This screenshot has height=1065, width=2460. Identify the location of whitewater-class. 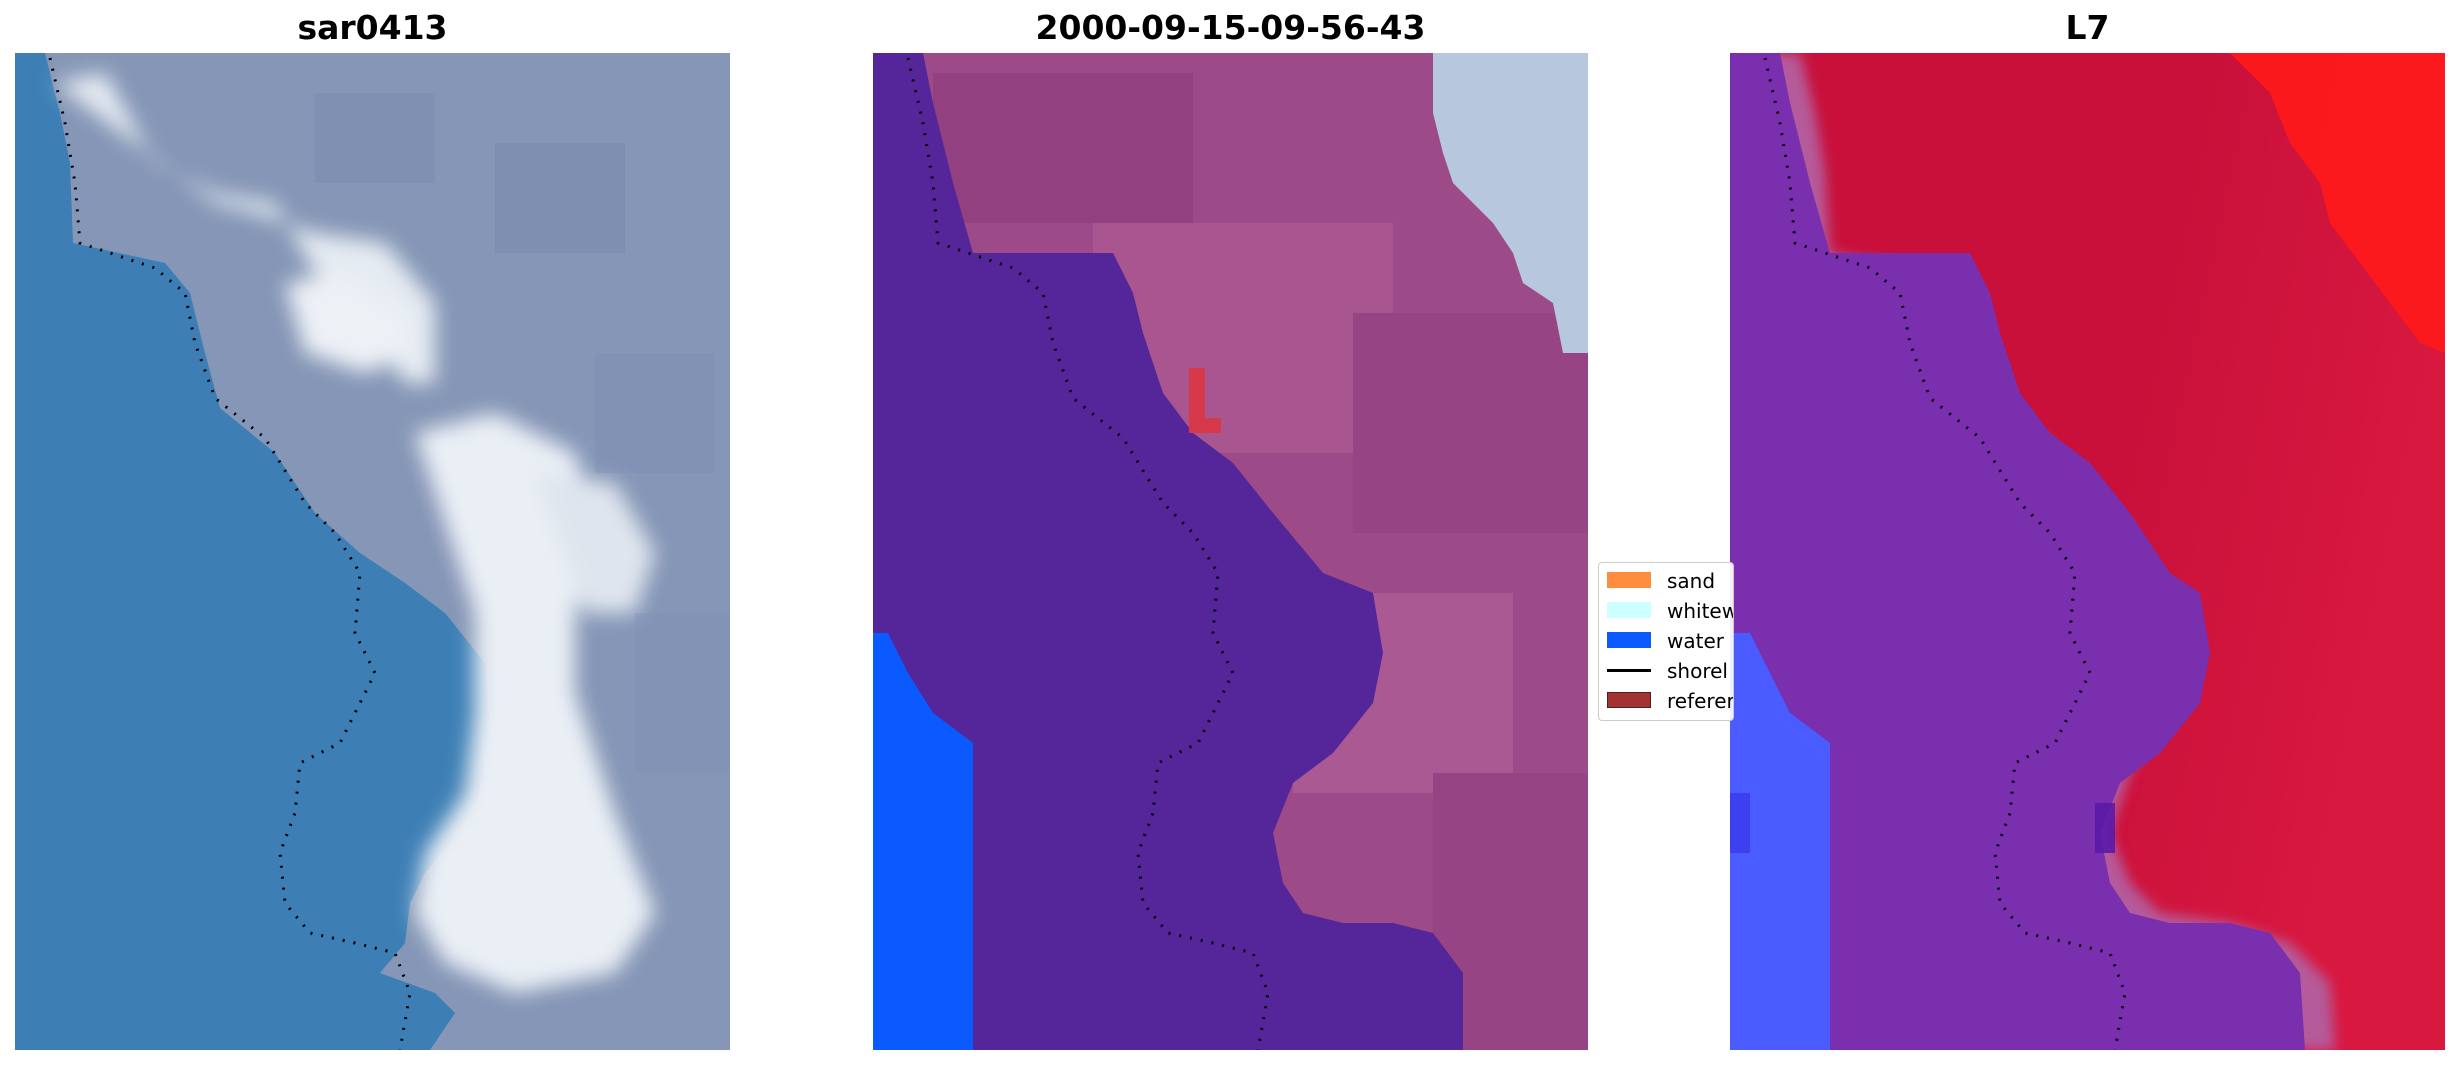
(1510, 203).